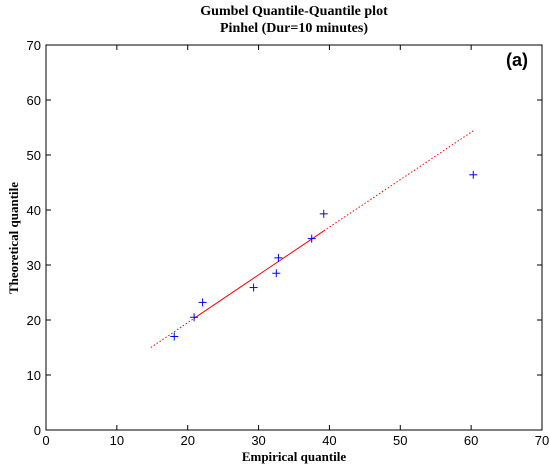  What do you see at coordinates (34, 45) in the screenshot?
I see `y-tick-label: 70` at bounding box center [34, 45].